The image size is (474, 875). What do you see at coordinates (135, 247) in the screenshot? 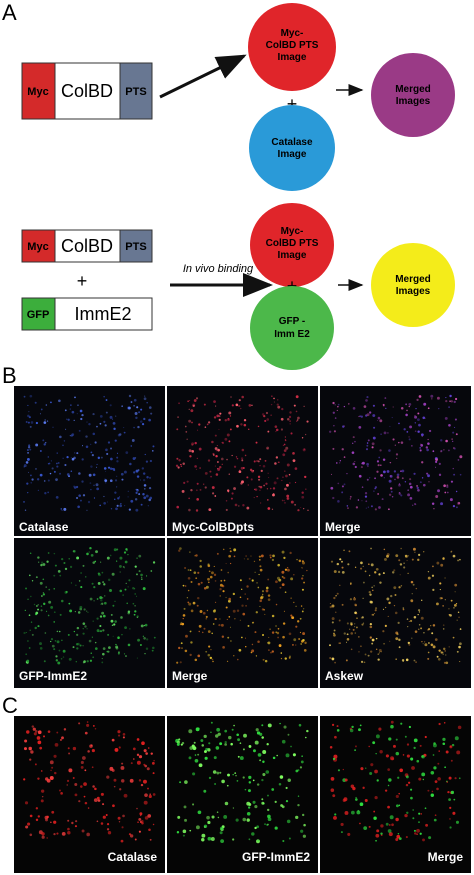
I see `construct-part: PTS` at bounding box center [135, 247].